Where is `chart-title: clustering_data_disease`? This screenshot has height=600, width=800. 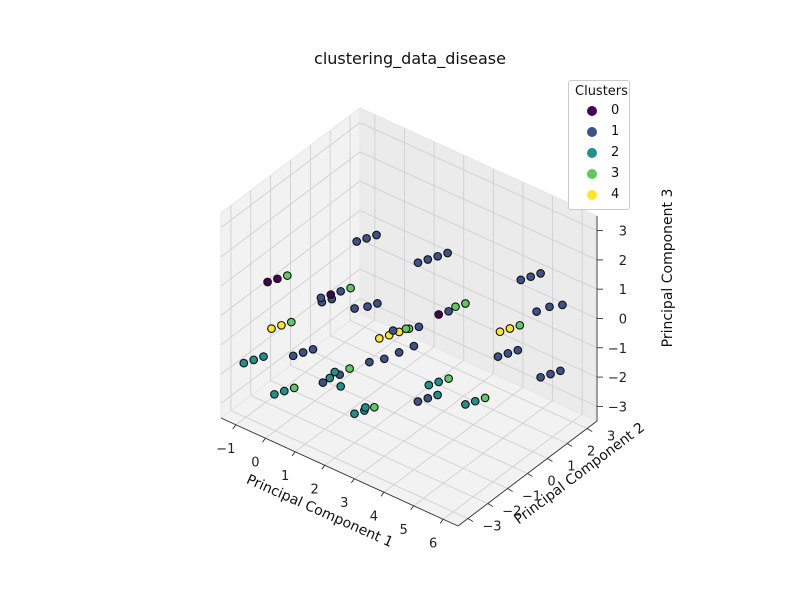 chart-title: clustering_data_disease is located at coordinates (410, 59).